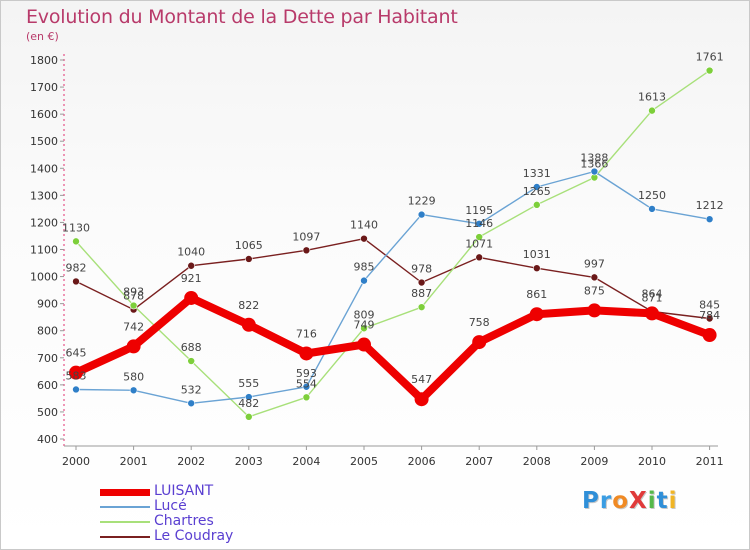  I want to click on legend-item-luisant: LUISANT, so click(210, 491).